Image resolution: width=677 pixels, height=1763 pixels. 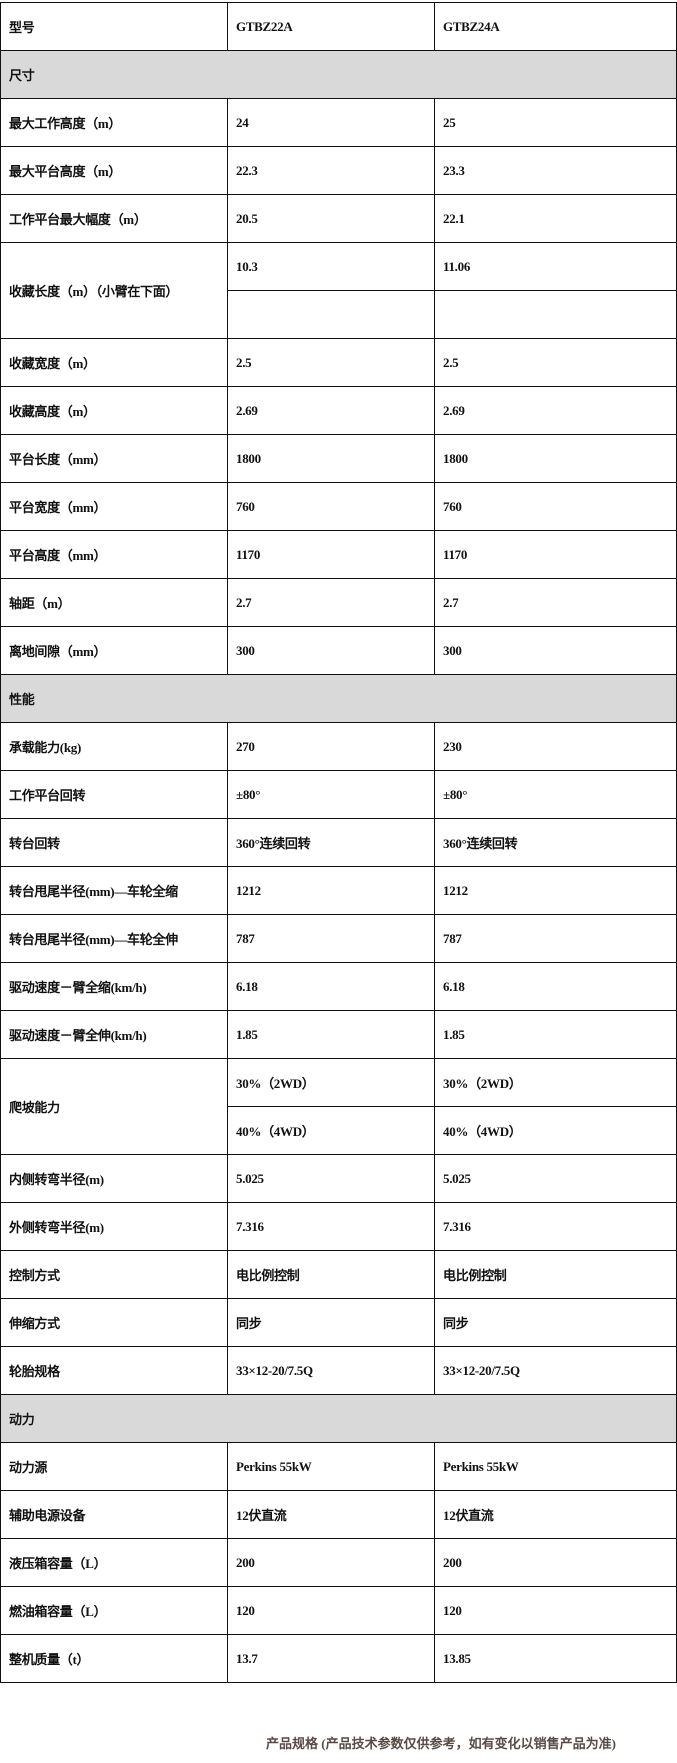 I want to click on spec-label: 液压箱容量（L）, so click(x=114, y=1562).